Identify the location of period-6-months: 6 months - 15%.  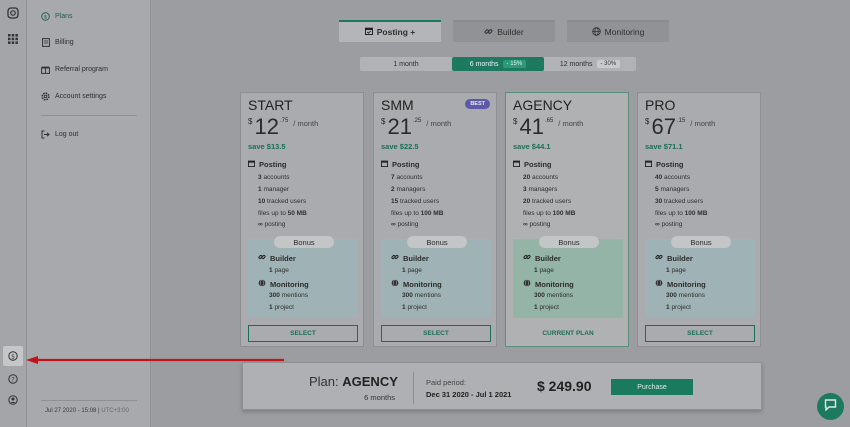
(498, 64).